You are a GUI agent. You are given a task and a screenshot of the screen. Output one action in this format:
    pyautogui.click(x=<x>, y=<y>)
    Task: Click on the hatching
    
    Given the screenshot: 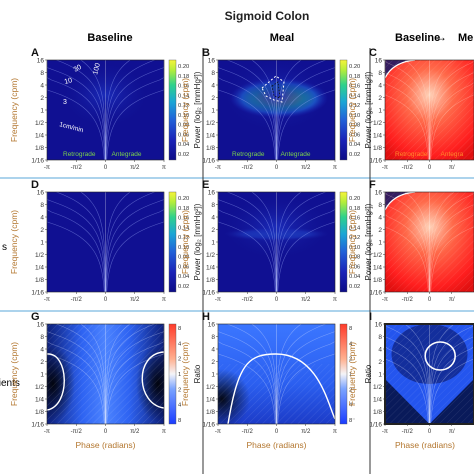 What is the action you would take?
    pyautogui.click(x=276, y=394)
    